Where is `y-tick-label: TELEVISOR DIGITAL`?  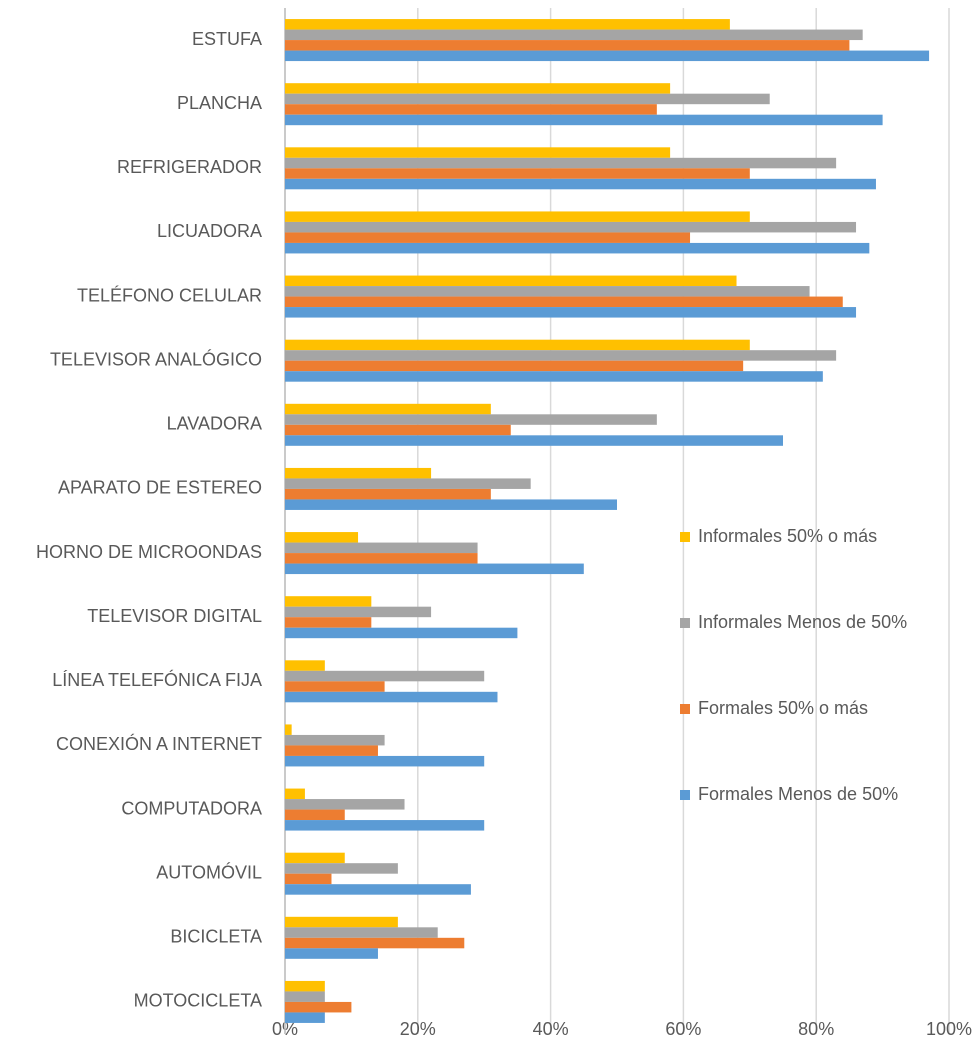
y-tick-label: TELEVISOR DIGITAL is located at coordinates (174, 616).